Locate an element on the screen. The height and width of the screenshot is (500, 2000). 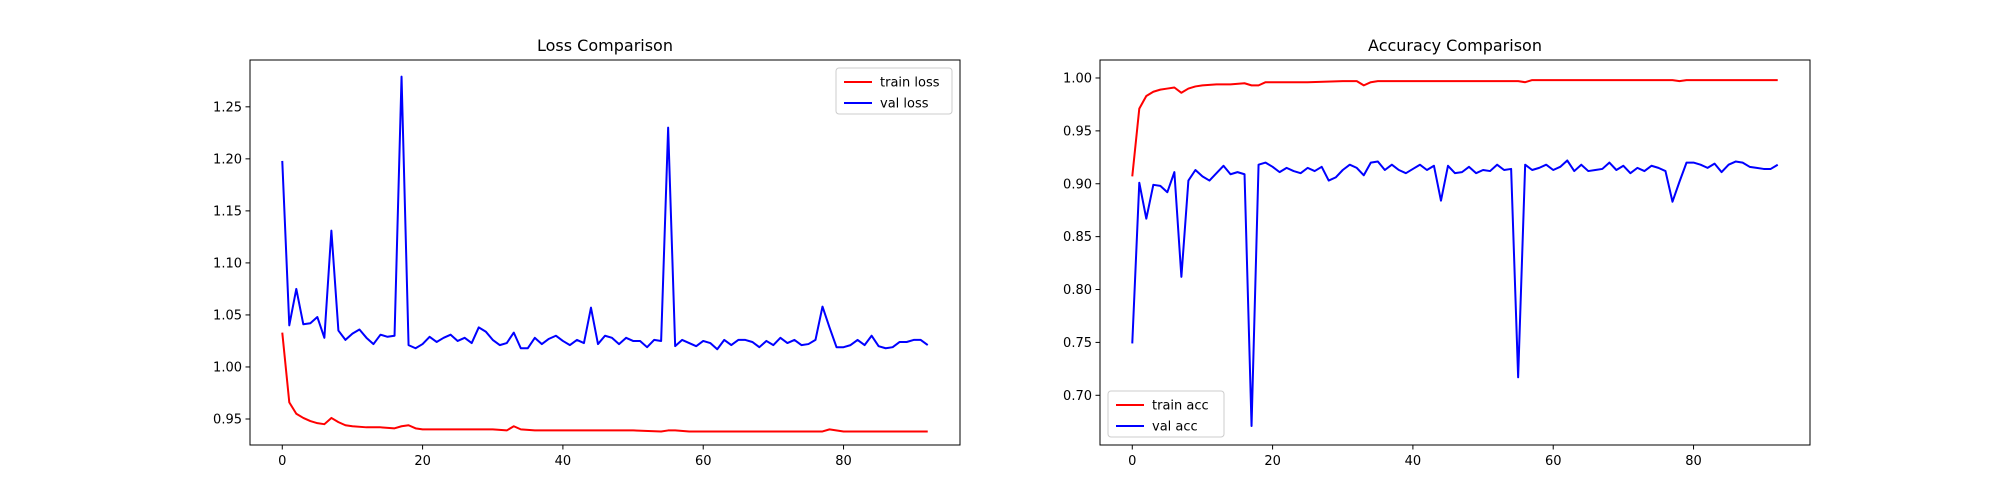
accuracy-x-tick-label: 40 is located at coordinates (1413, 461).